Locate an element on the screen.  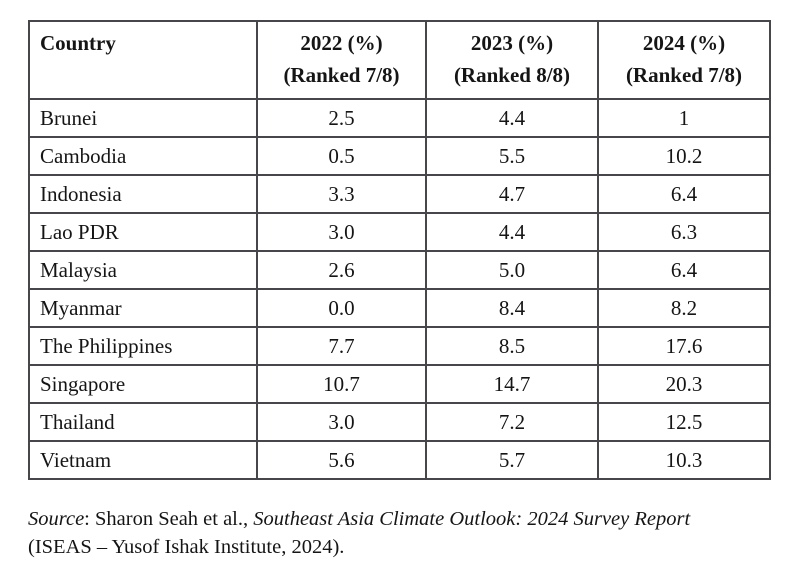
country-cell: Myanmar is located at coordinates (143, 308).